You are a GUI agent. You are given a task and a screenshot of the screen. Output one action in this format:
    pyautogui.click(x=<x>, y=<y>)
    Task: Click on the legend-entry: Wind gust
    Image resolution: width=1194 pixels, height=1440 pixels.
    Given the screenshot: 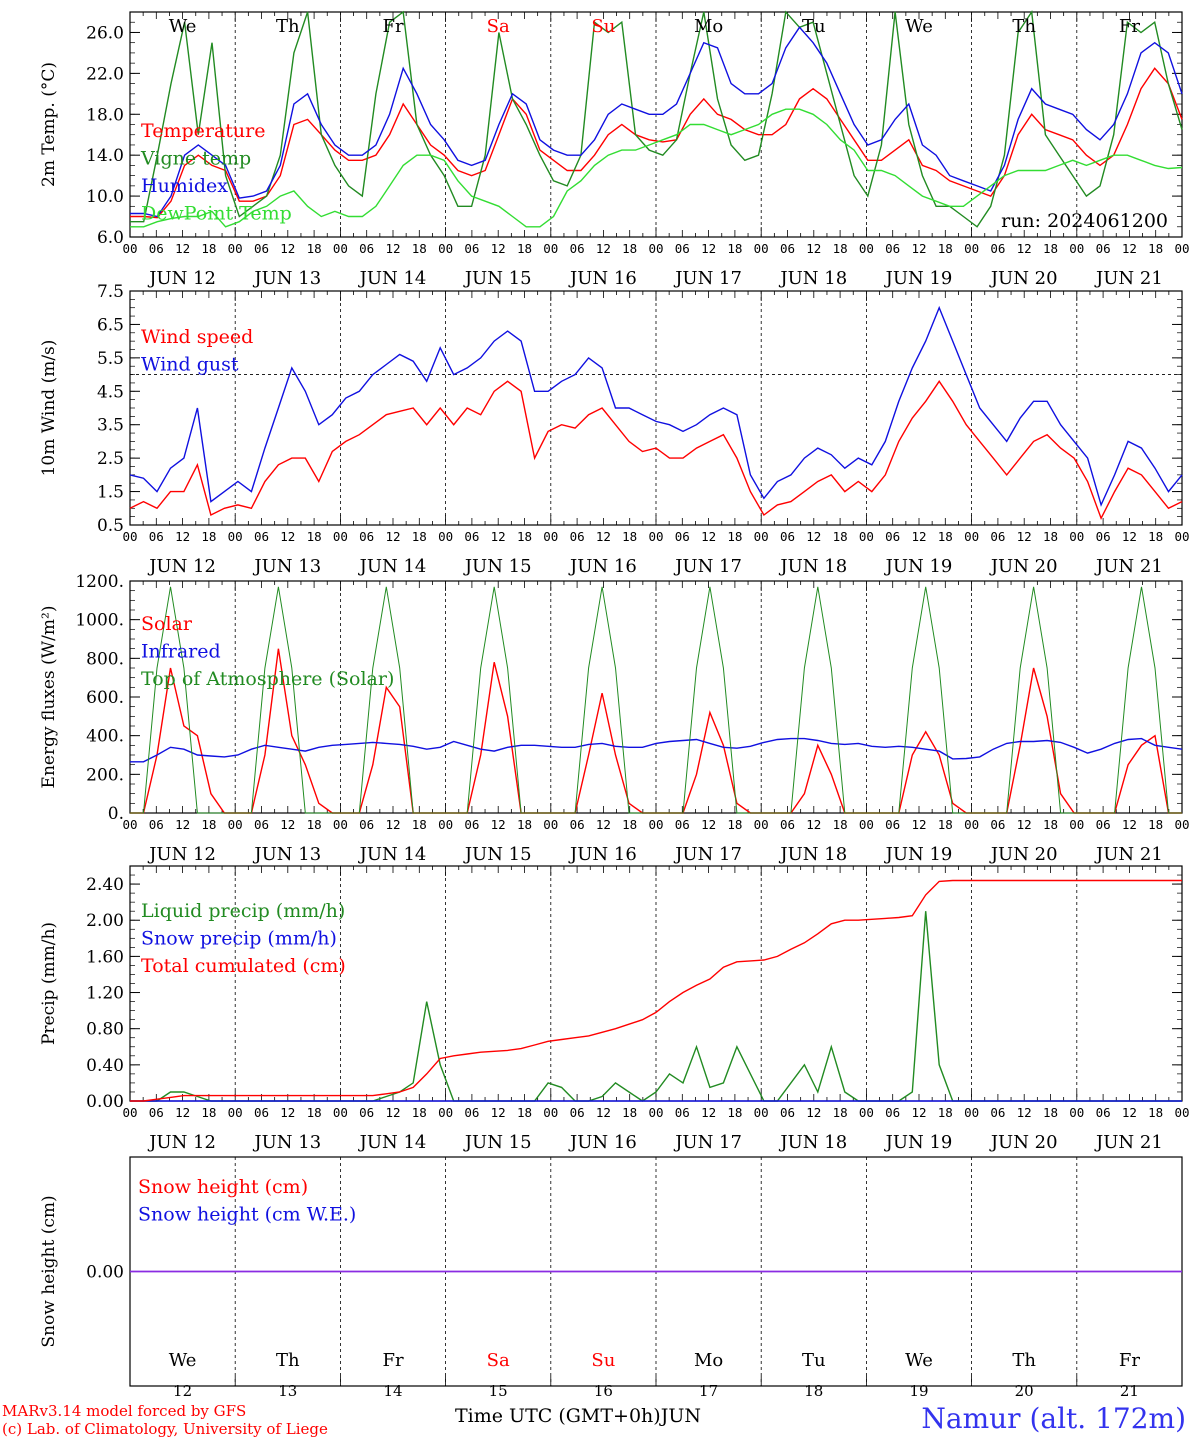 What is the action you would take?
    pyautogui.click(x=190, y=365)
    